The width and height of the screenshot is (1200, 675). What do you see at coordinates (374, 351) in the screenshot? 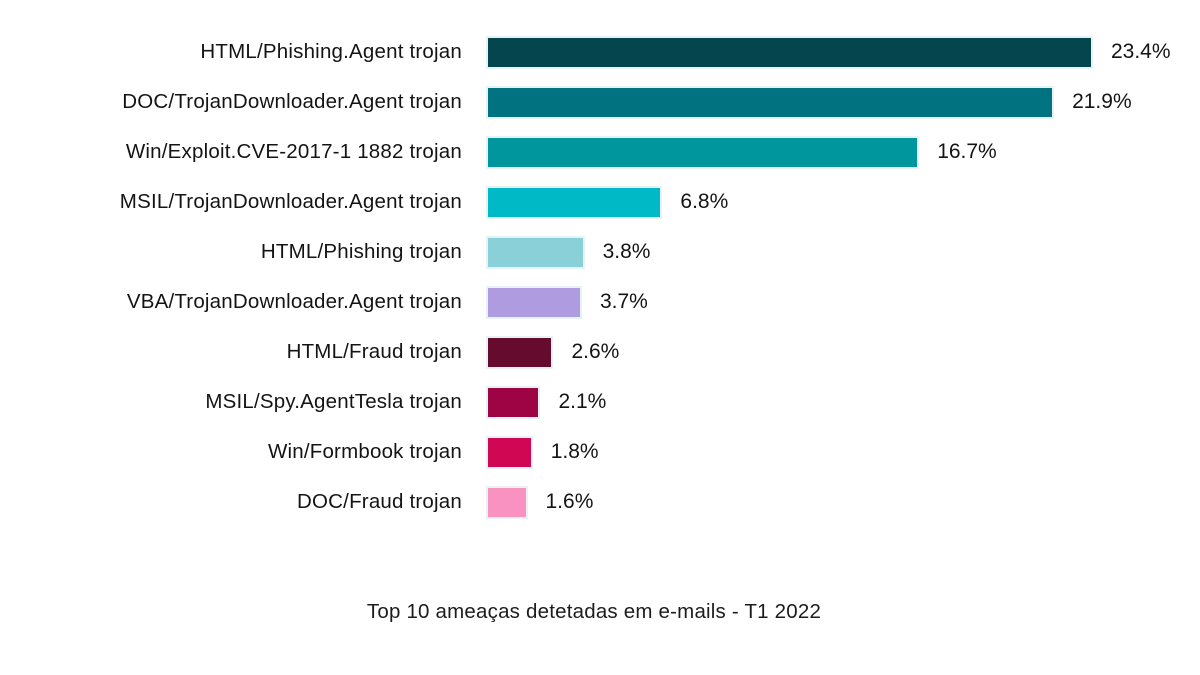
I see `category-label: HTML/Fraud trojan` at bounding box center [374, 351].